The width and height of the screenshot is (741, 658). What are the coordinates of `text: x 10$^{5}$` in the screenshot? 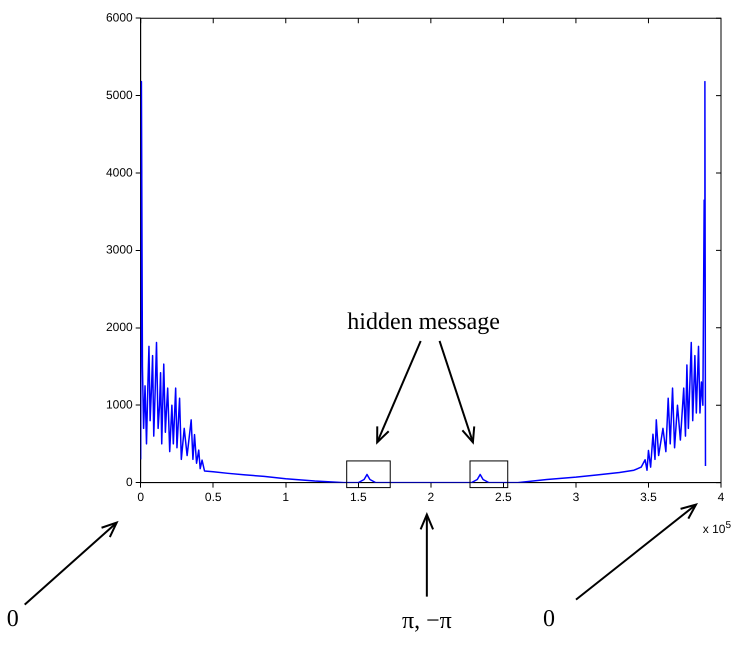 It's located at (716, 528).